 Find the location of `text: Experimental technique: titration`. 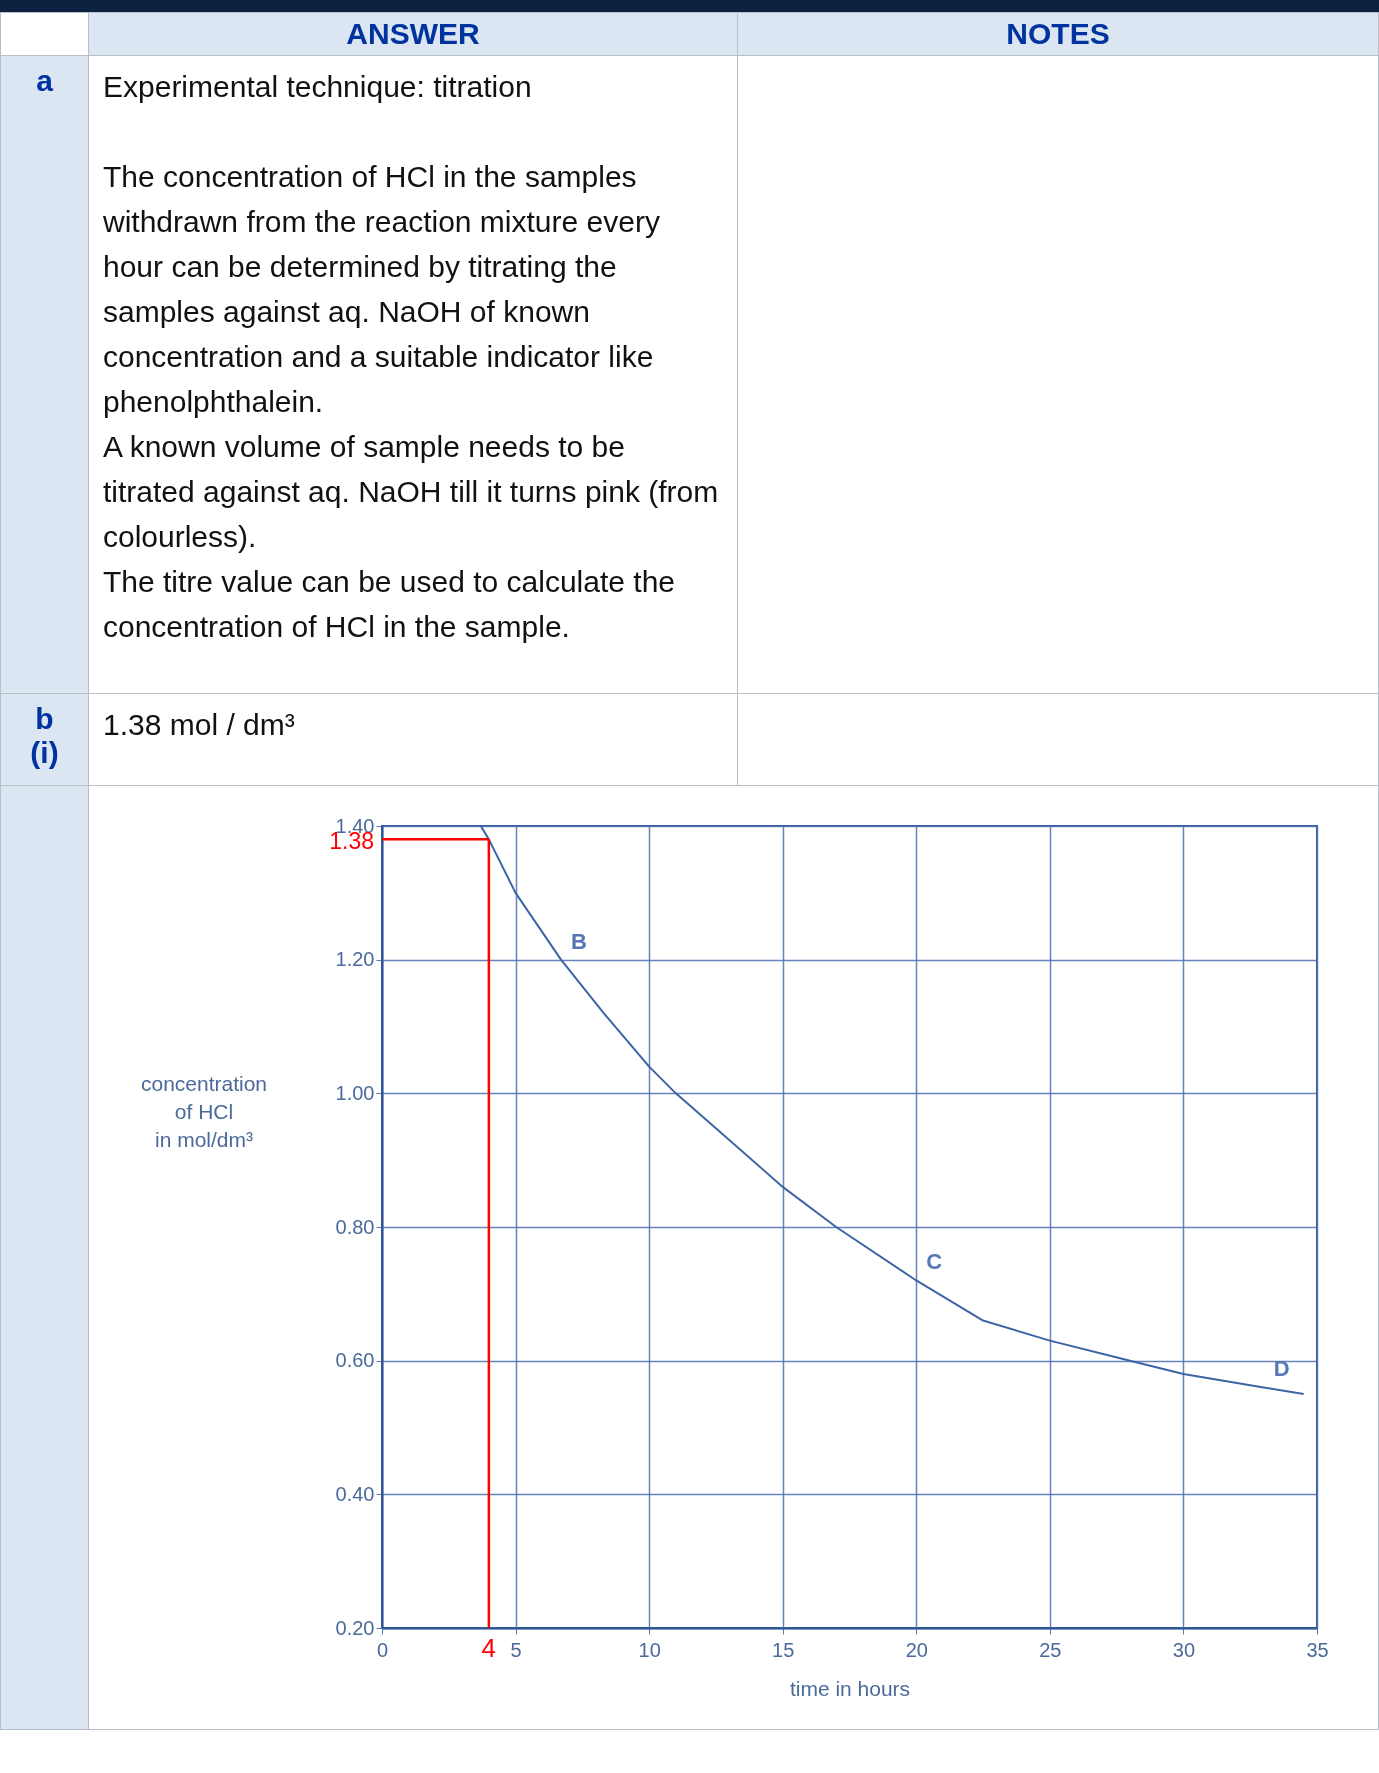

text: Experimental technique: titration is located at coordinates (318, 87).